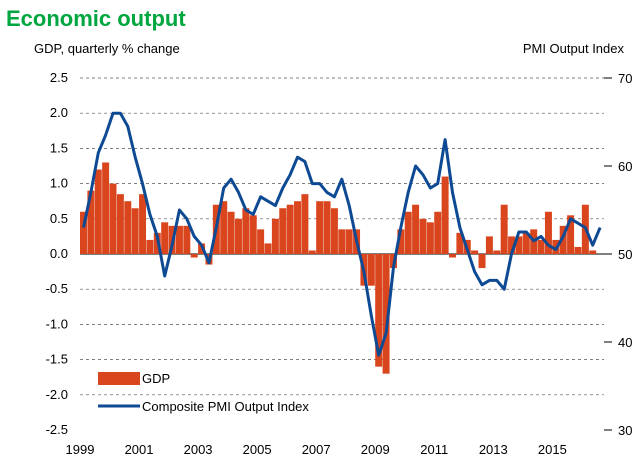 The height and width of the screenshot is (463, 644). What do you see at coordinates (119, 378) in the screenshot?
I see `legend-gdp-swatch` at bounding box center [119, 378].